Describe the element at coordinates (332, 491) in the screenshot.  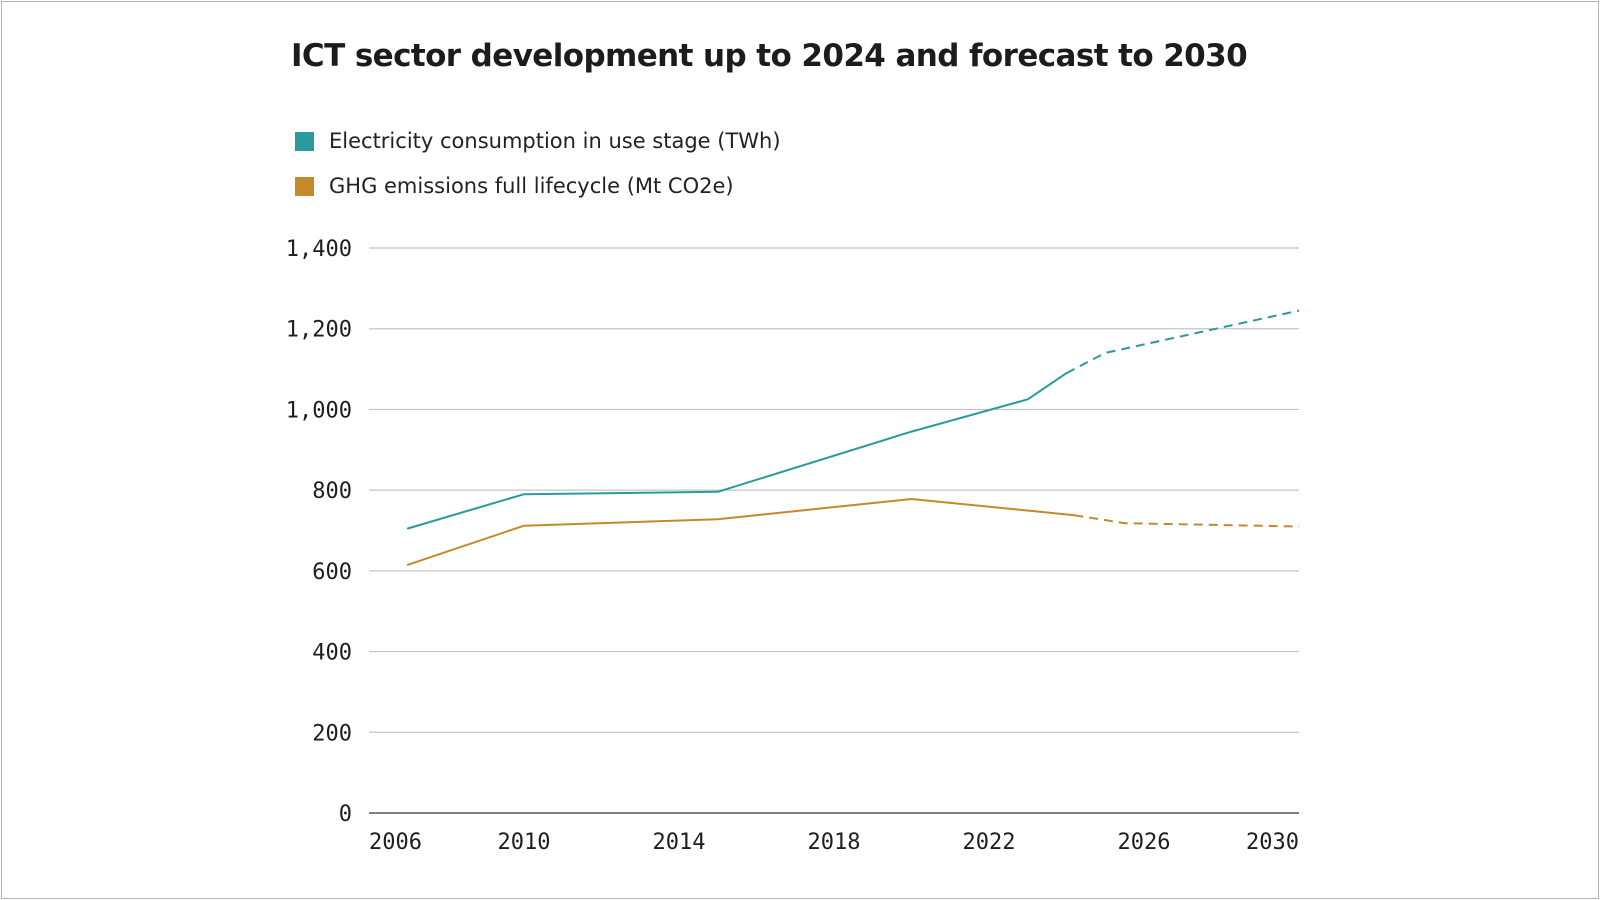
I see `y-tick-label: 800` at that location.